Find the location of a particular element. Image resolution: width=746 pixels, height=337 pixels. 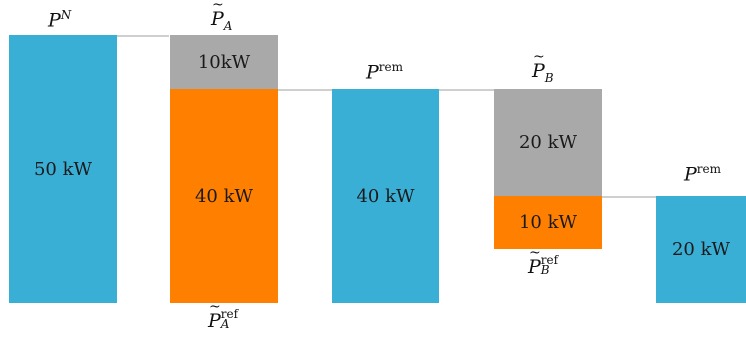

bar-value-label: 10kW is located at coordinates (224, 62).